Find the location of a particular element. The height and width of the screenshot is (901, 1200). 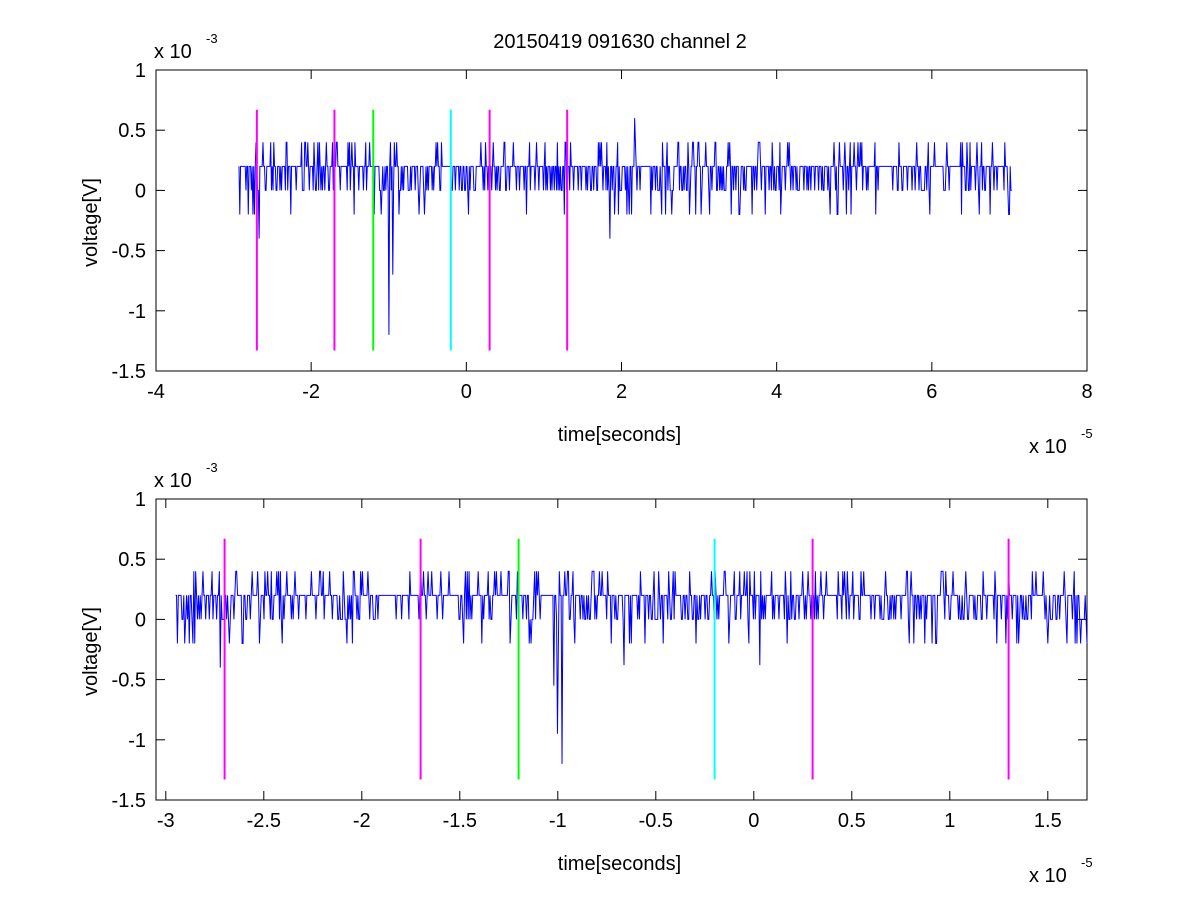

x-tick-label: 1 is located at coordinates (949, 821).